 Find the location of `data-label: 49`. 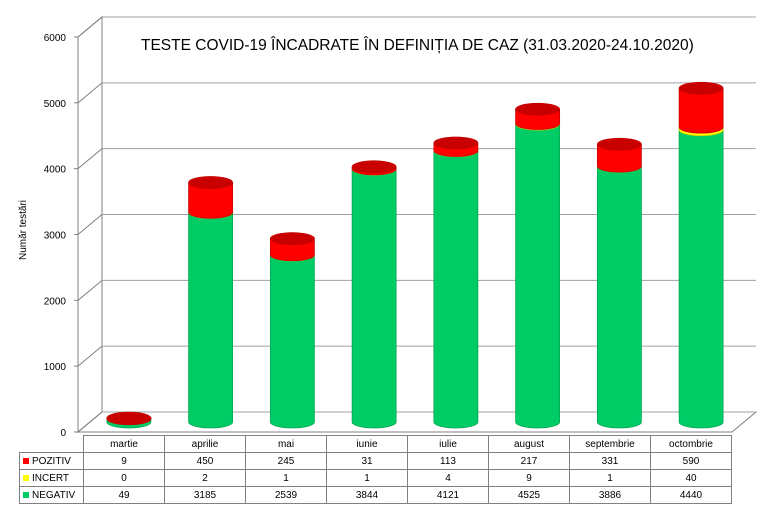

data-label: 49 is located at coordinates (124, 495).